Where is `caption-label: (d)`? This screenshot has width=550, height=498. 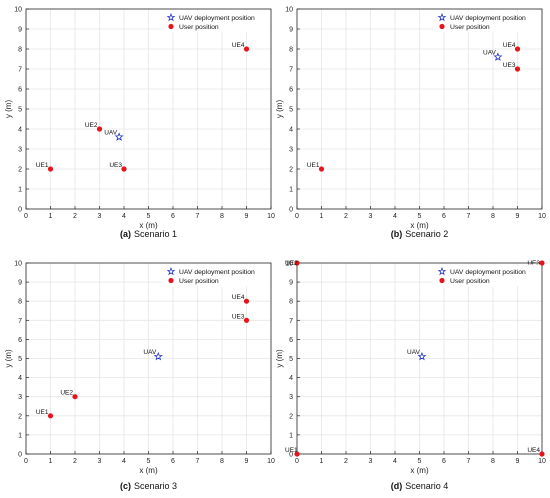 caption-label: (d) is located at coordinates (397, 486).